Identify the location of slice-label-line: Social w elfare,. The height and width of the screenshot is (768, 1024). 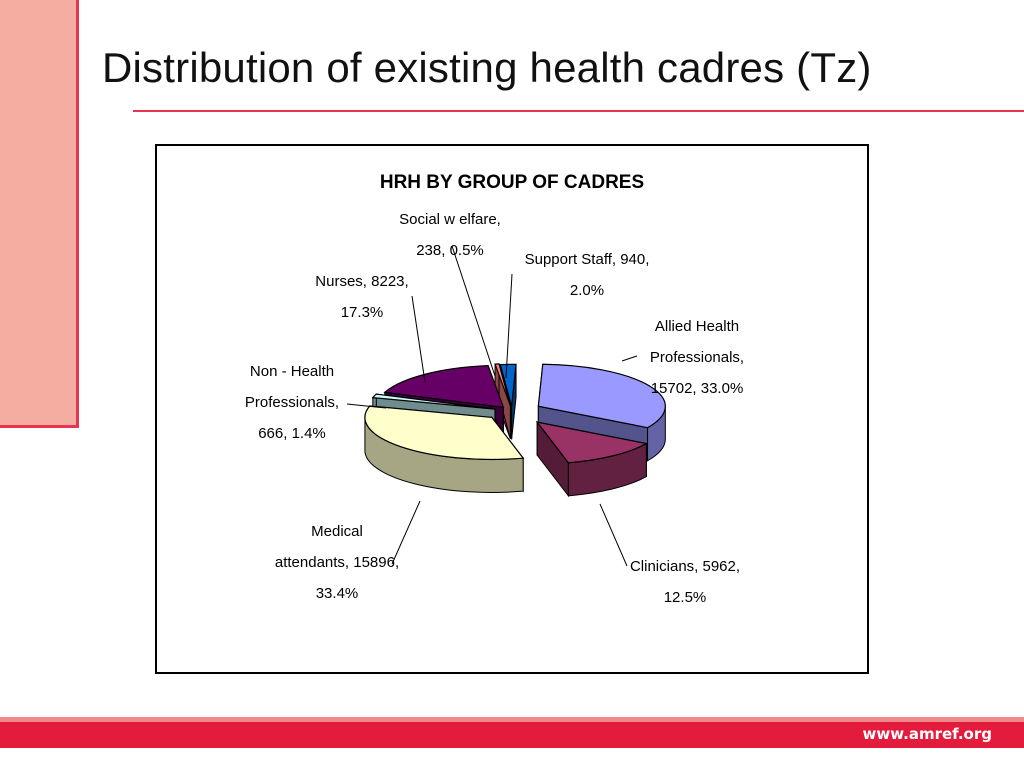
(450, 219).